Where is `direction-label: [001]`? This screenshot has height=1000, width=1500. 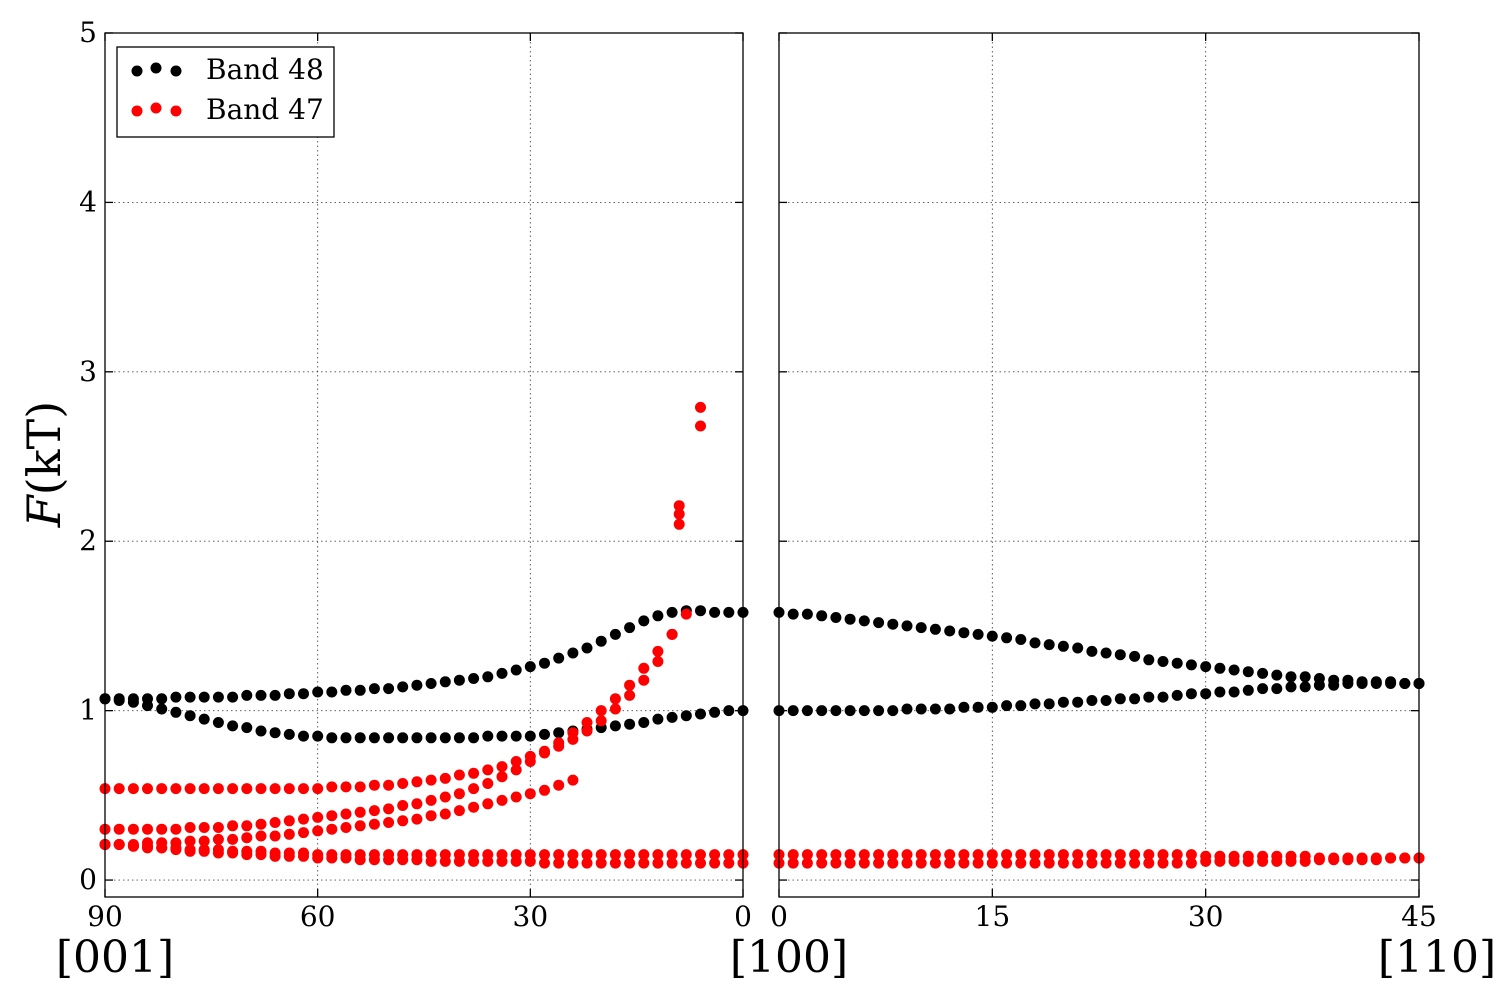
direction-label: [001] is located at coordinates (115, 957).